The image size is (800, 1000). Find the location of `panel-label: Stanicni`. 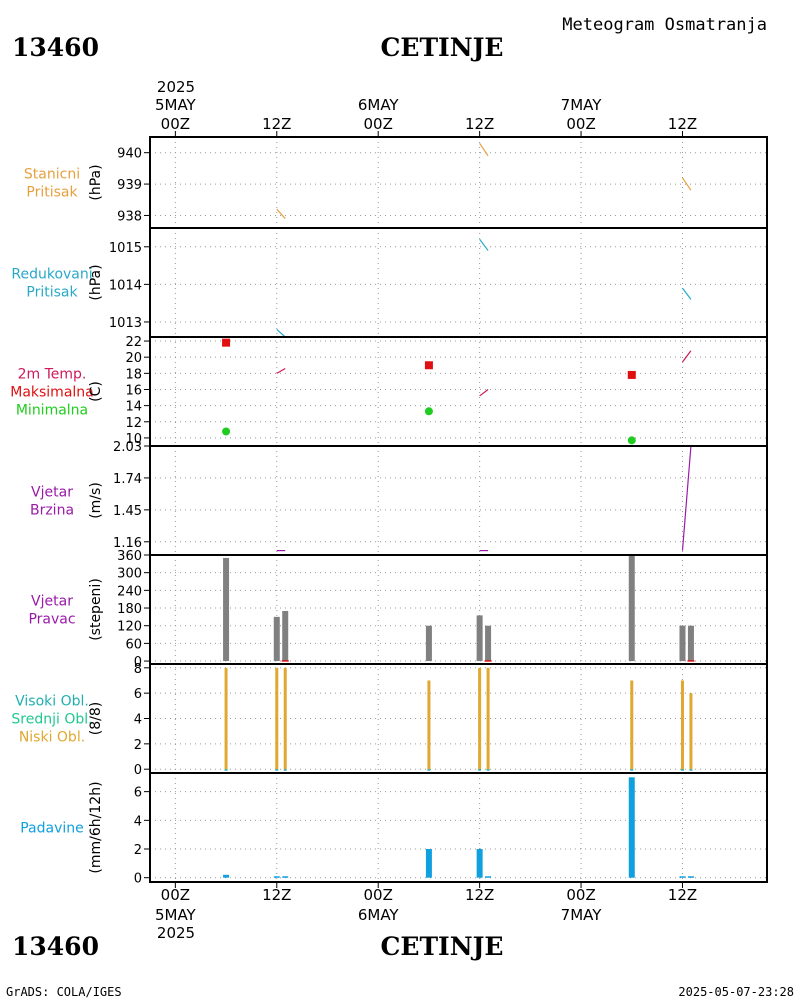

panel-label: Stanicni is located at coordinates (52, 175).